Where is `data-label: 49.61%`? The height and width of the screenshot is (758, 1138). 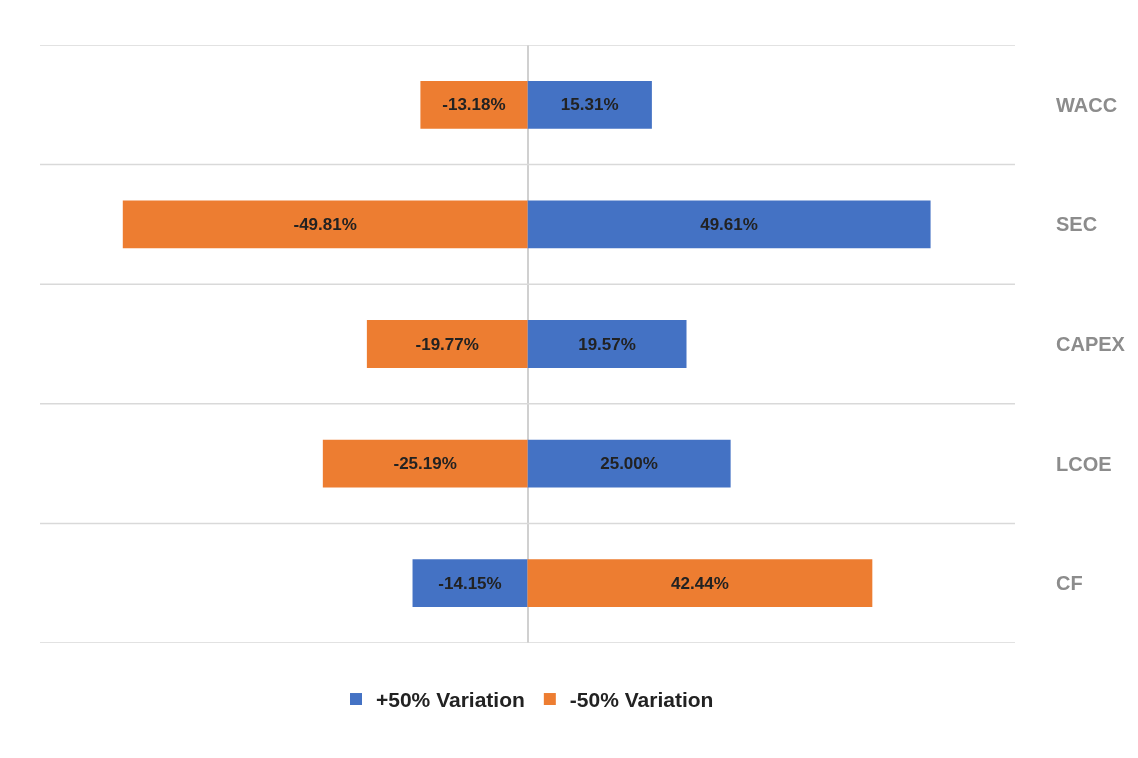
data-label: 49.61% is located at coordinates (729, 224).